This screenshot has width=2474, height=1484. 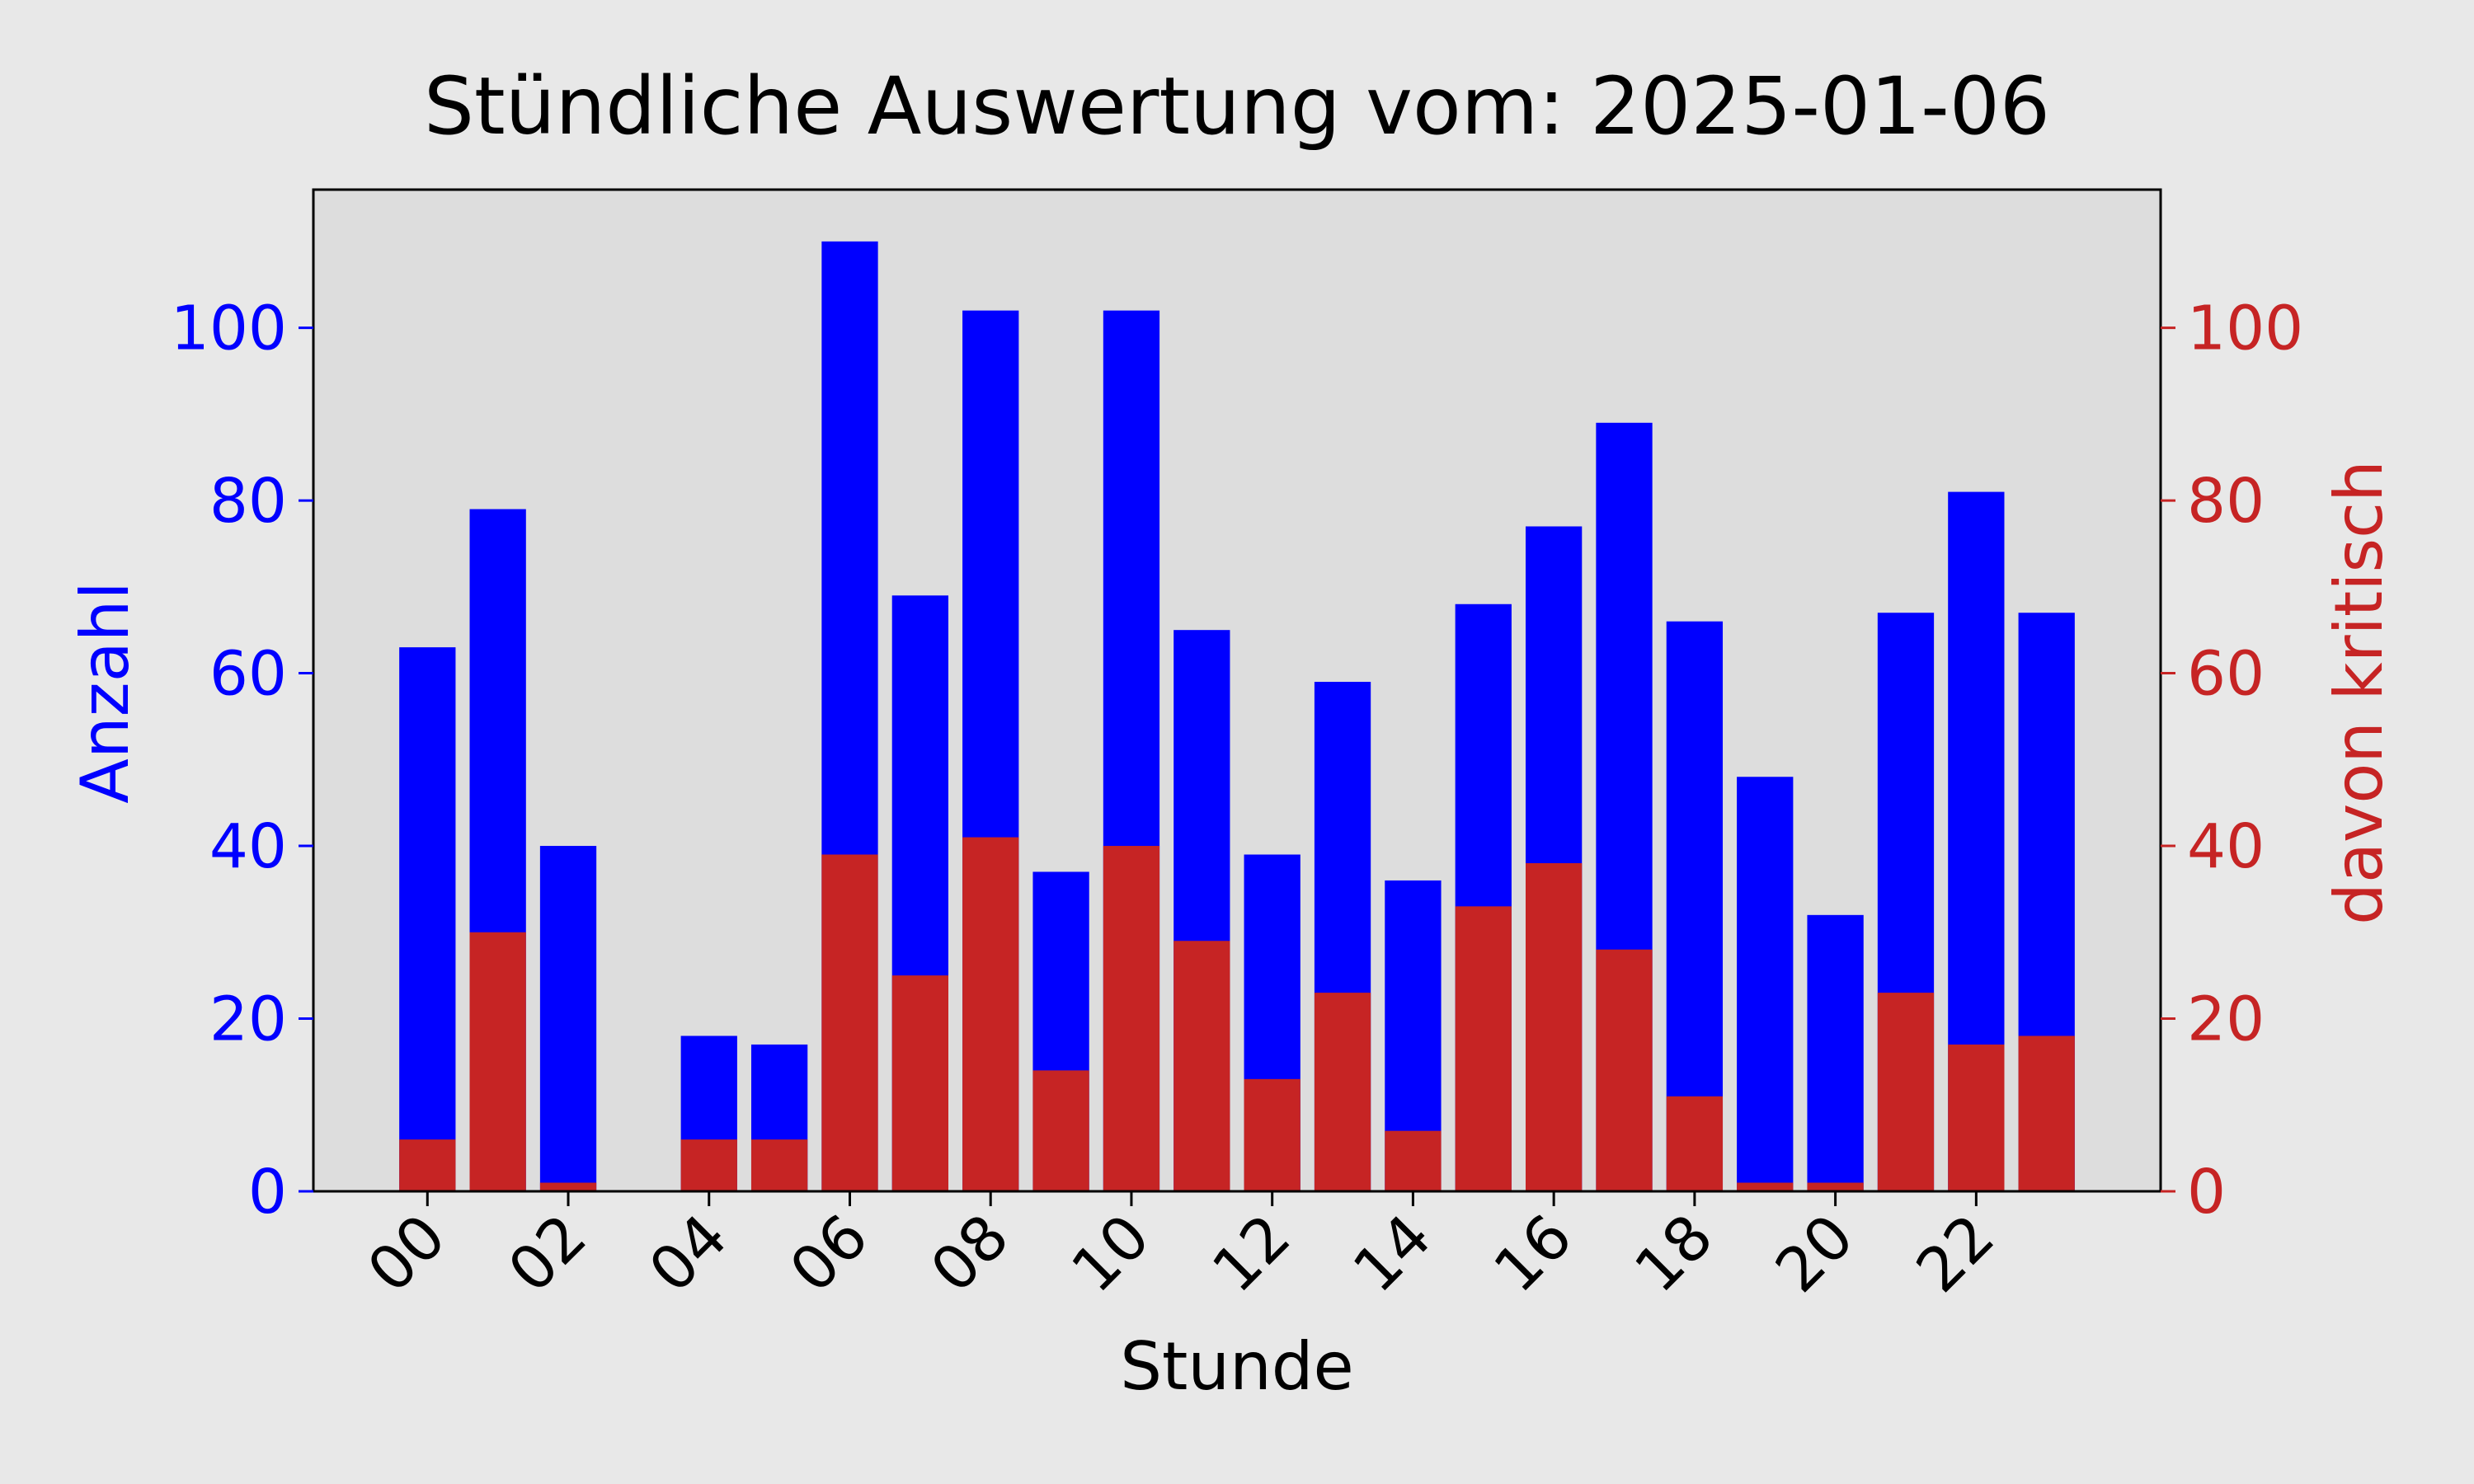 I want to click on left-axis-ticks: 0 20 40 60 80 100, so click(x=242, y=761).